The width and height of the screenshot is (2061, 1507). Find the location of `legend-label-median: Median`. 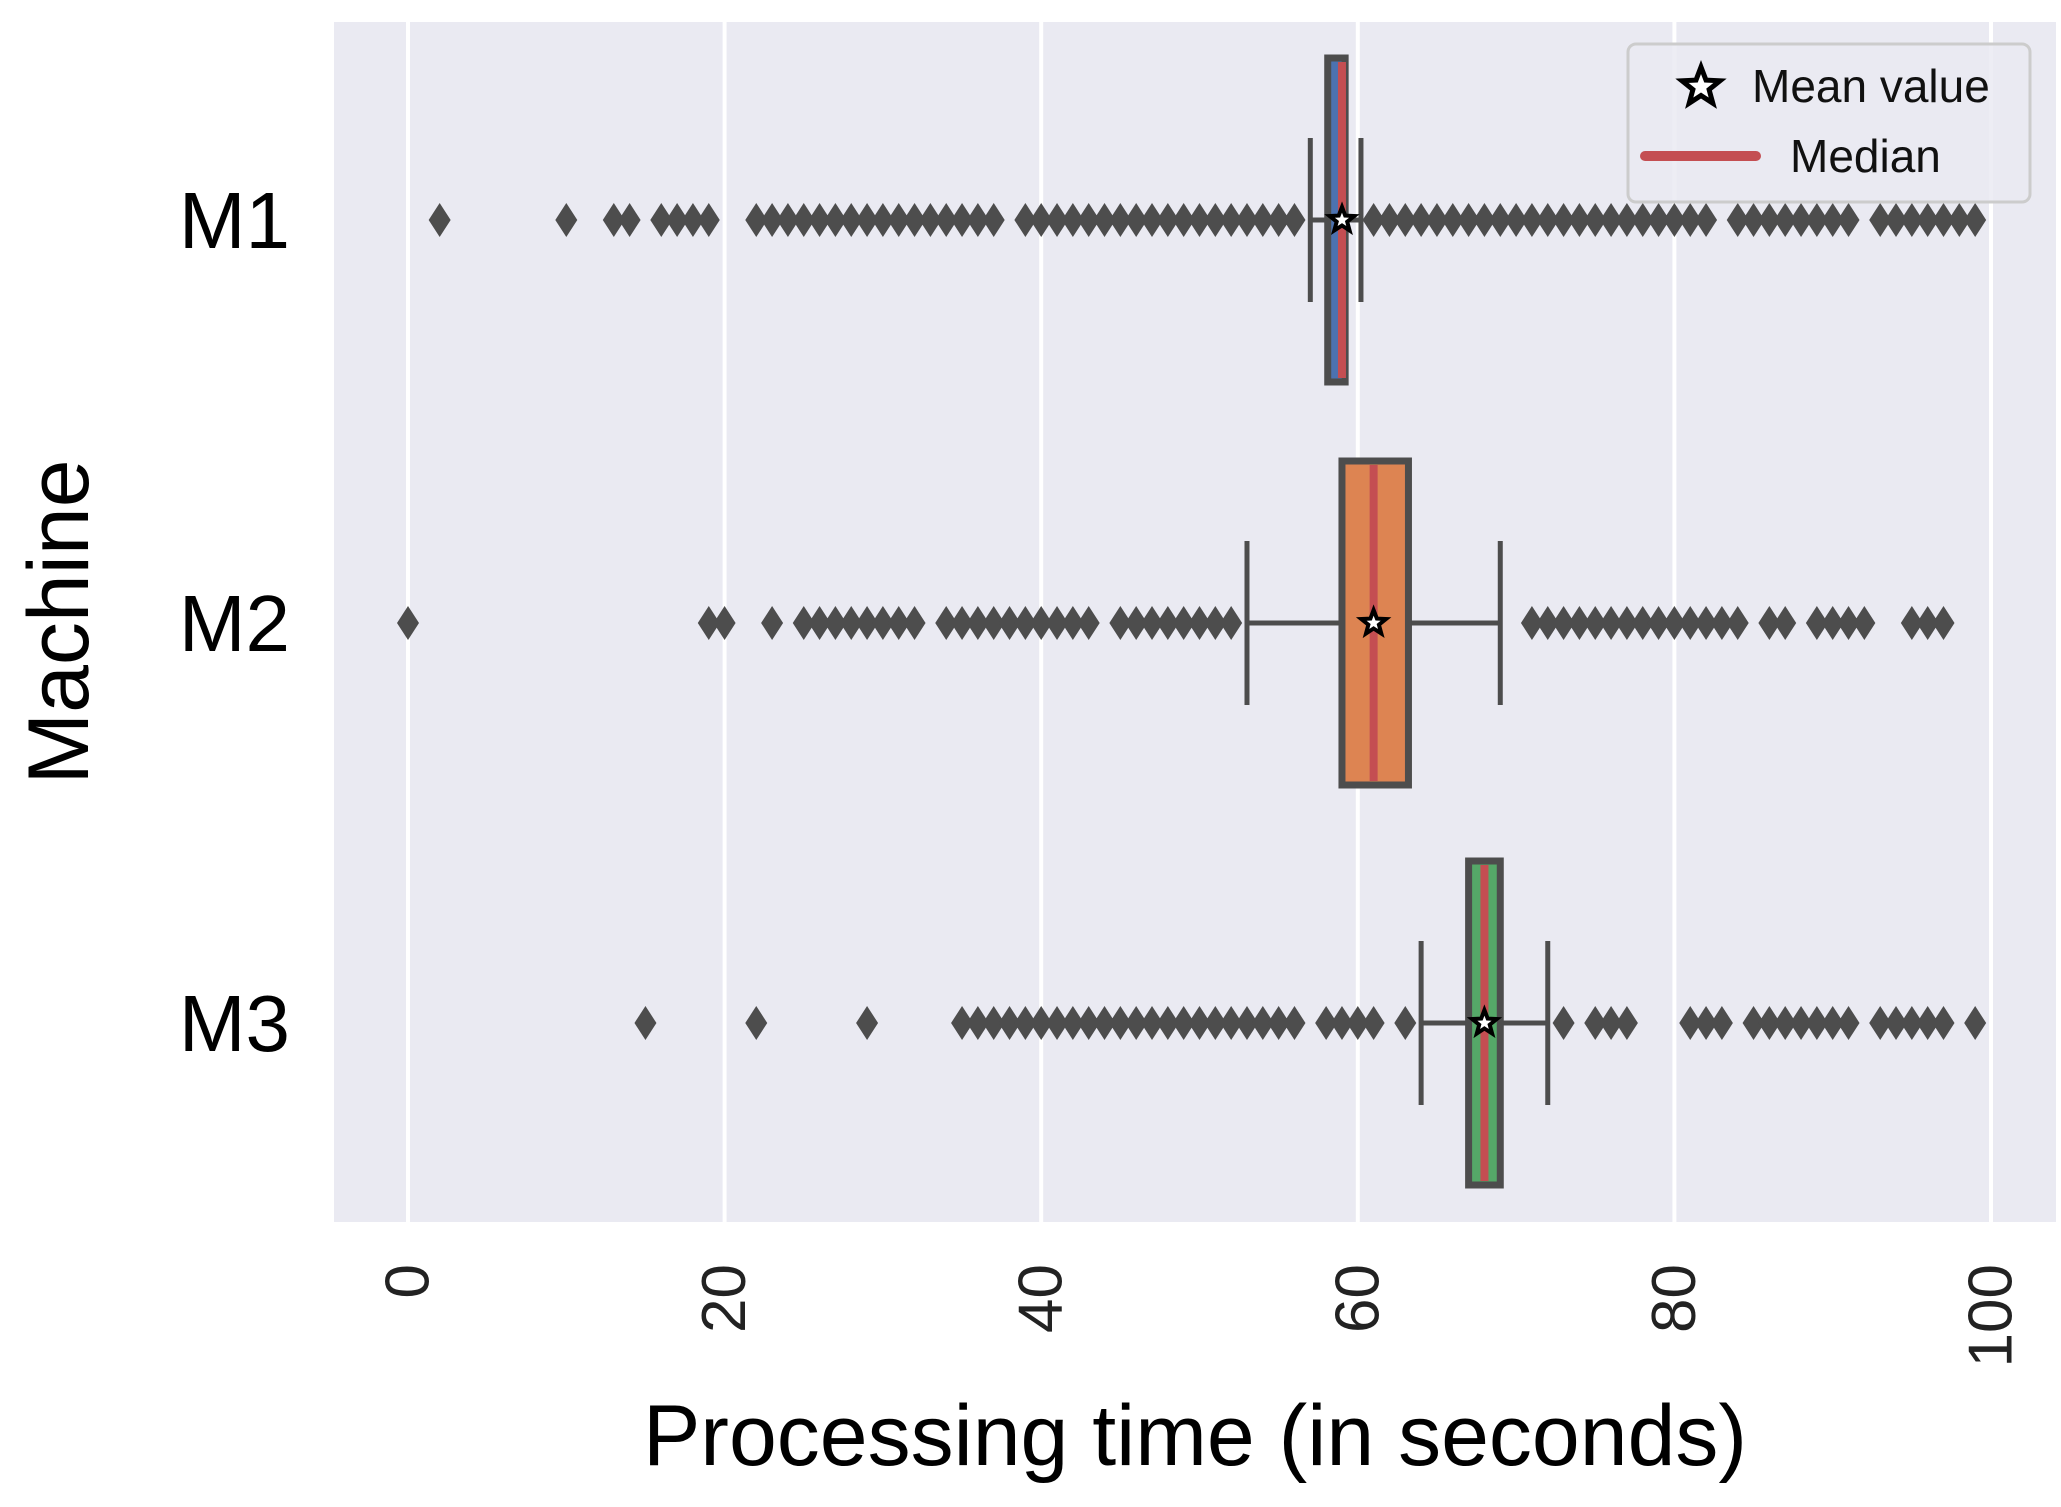

legend-label-median: Median is located at coordinates (1865, 156).